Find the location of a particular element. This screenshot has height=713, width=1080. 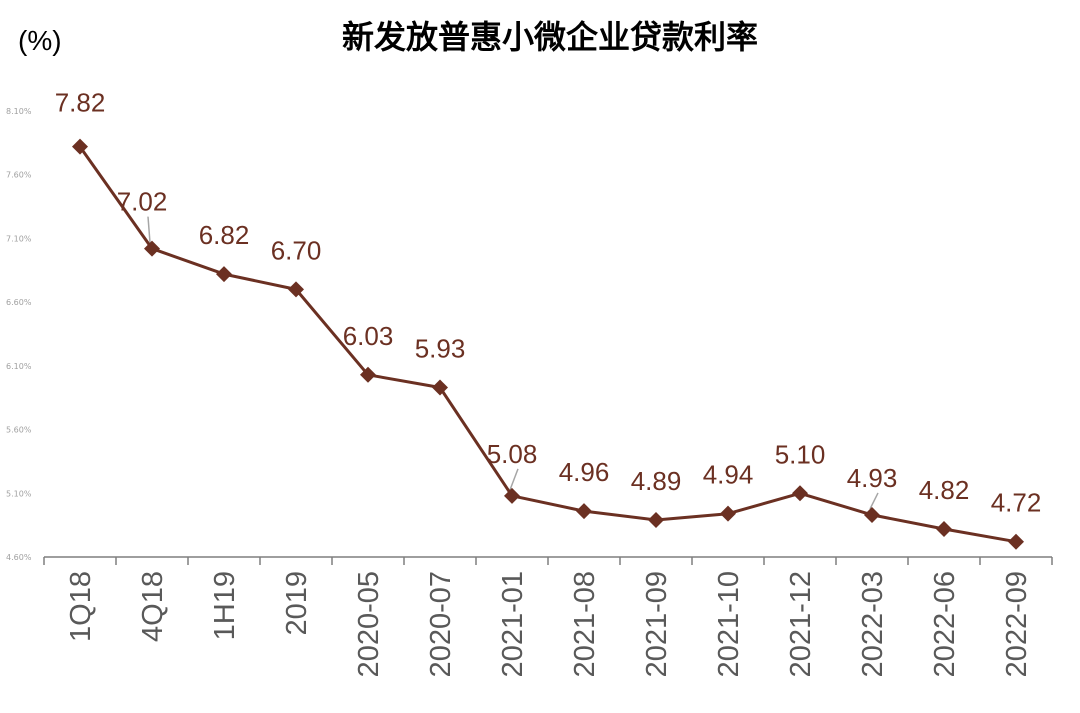

data-label: 4.72 is located at coordinates (1016, 503).